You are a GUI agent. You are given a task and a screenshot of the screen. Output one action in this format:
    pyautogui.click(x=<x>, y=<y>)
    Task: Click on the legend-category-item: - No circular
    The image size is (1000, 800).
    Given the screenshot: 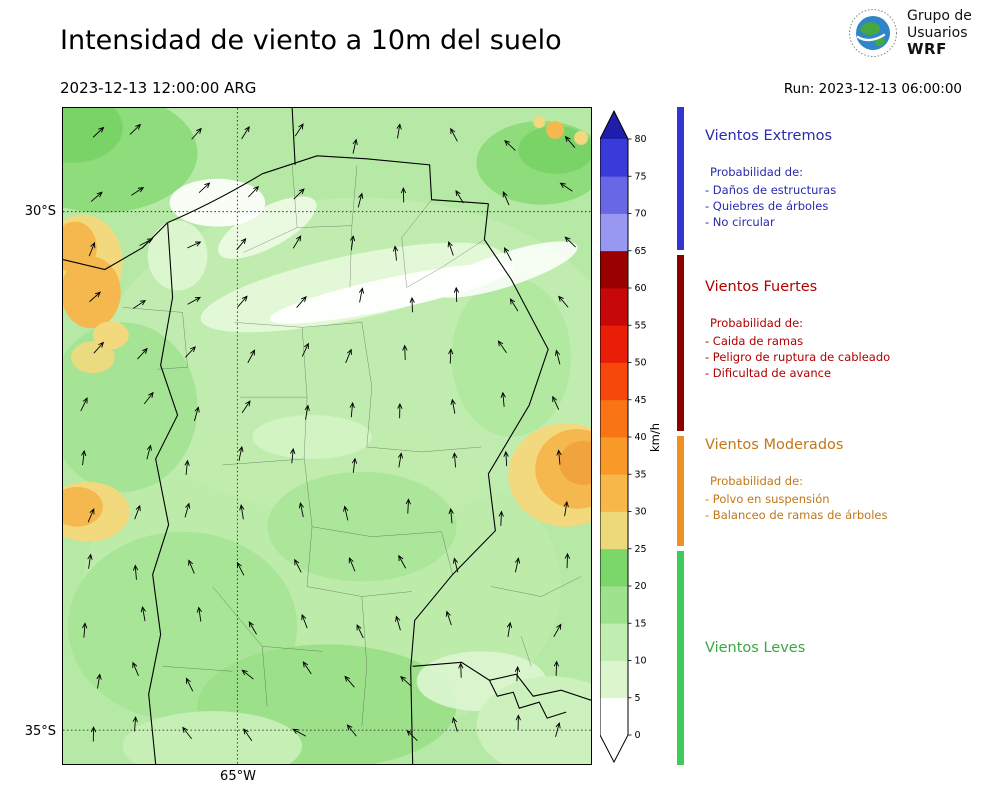 What is the action you would take?
    pyautogui.click(x=740, y=222)
    